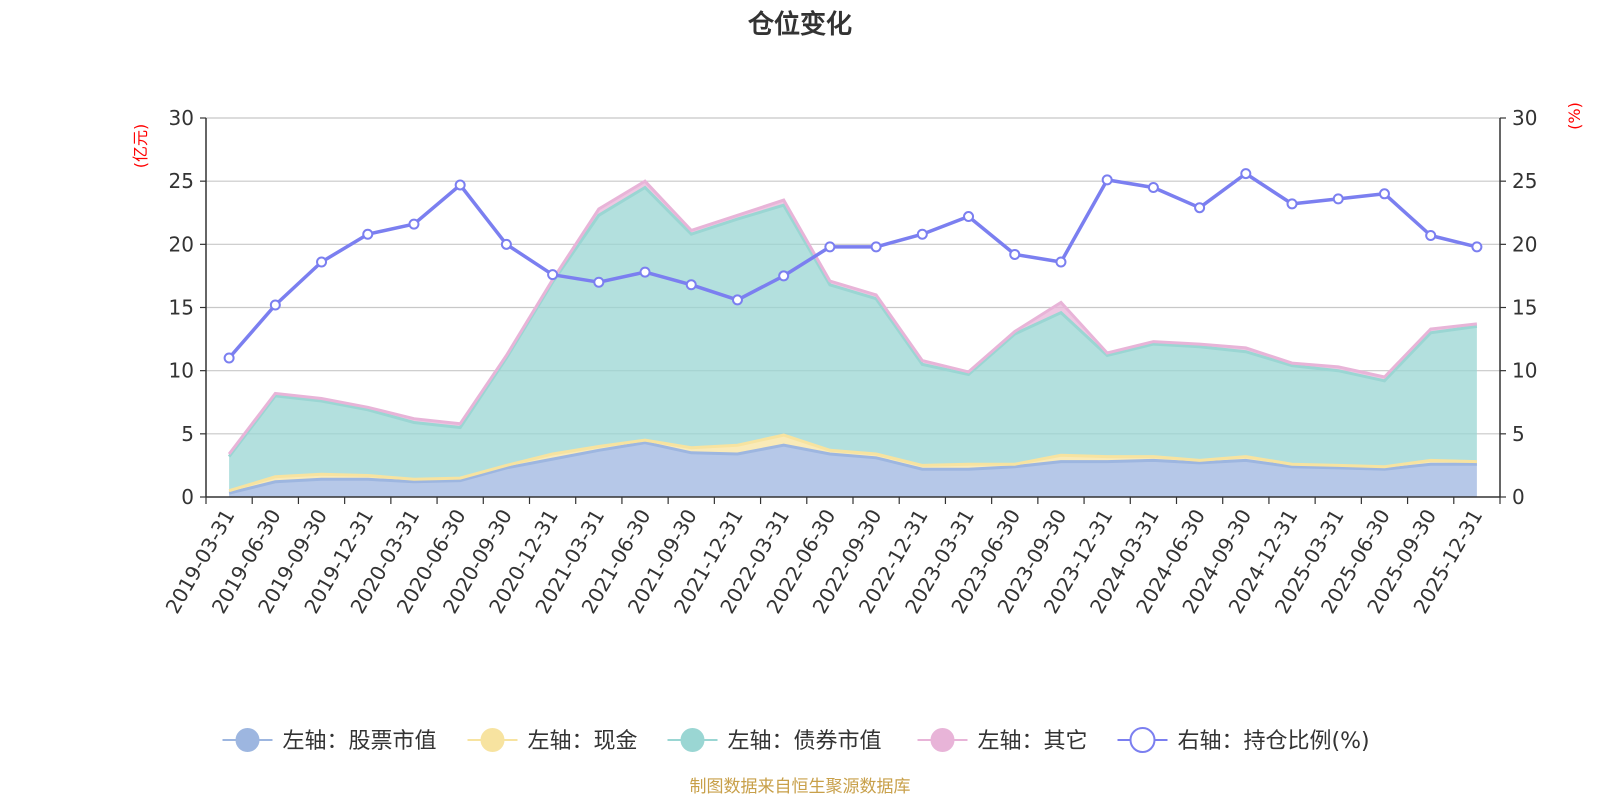 The height and width of the screenshot is (800, 1600). What do you see at coordinates (1524, 118) in the screenshot?
I see `right-tick-label: 30` at bounding box center [1524, 118].